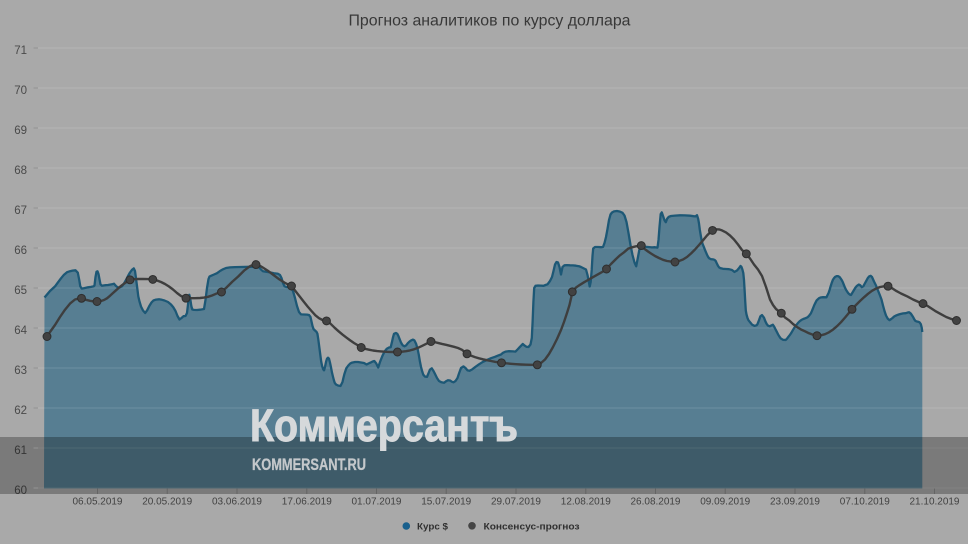 This screenshot has width=968, height=544. I want to click on svg-text: 61, so click(20, 451).